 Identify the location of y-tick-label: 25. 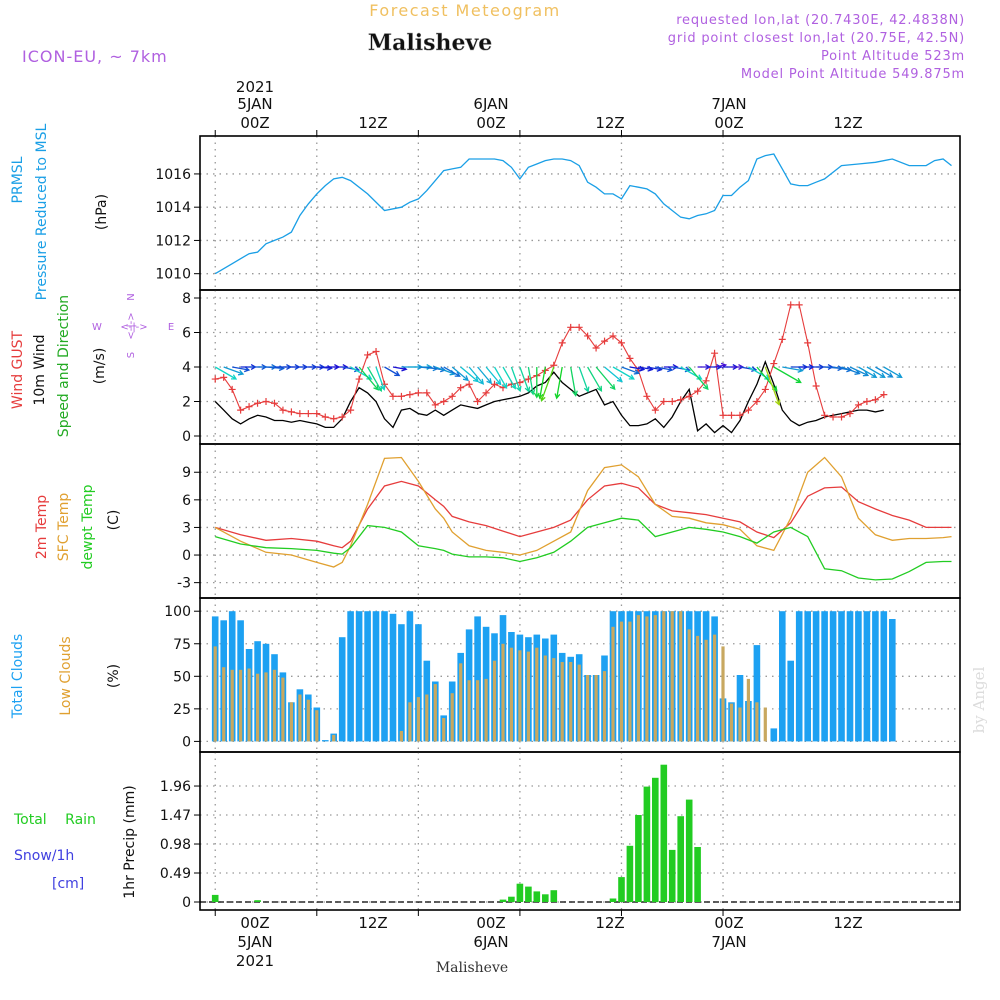
(182, 710).